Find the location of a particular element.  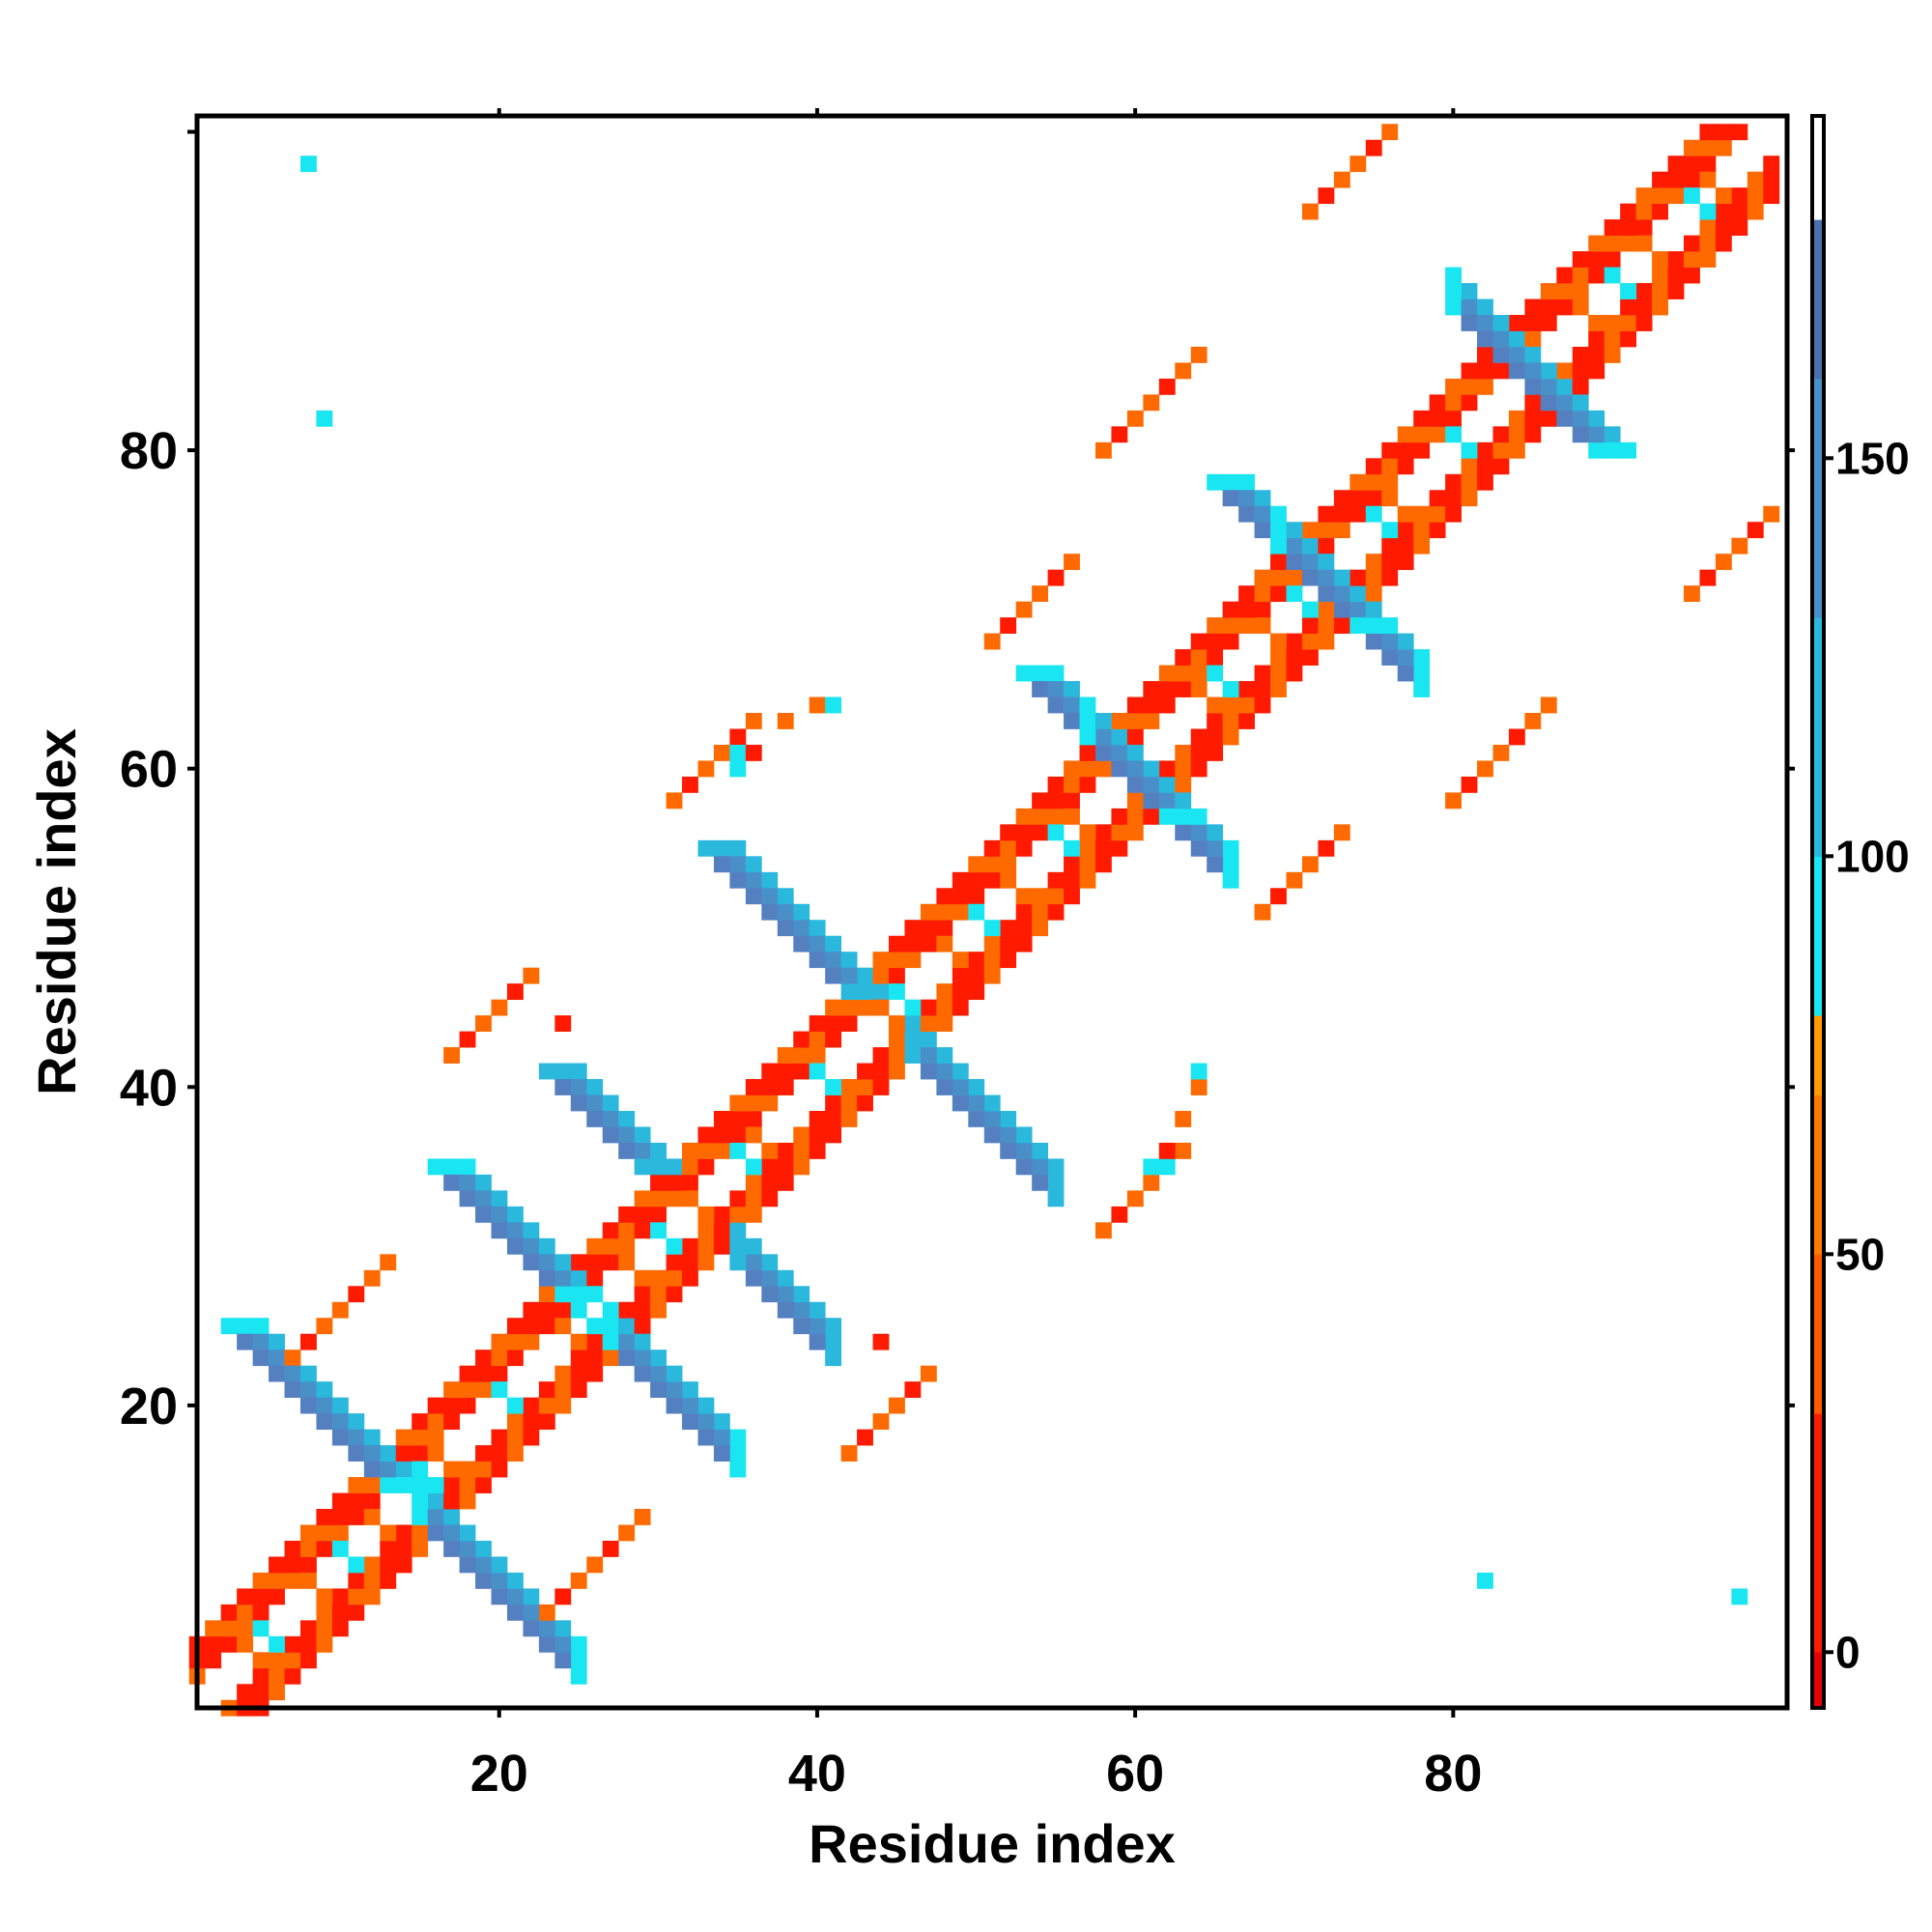

colorbar-tick-label: 100 is located at coordinates (1872, 856).